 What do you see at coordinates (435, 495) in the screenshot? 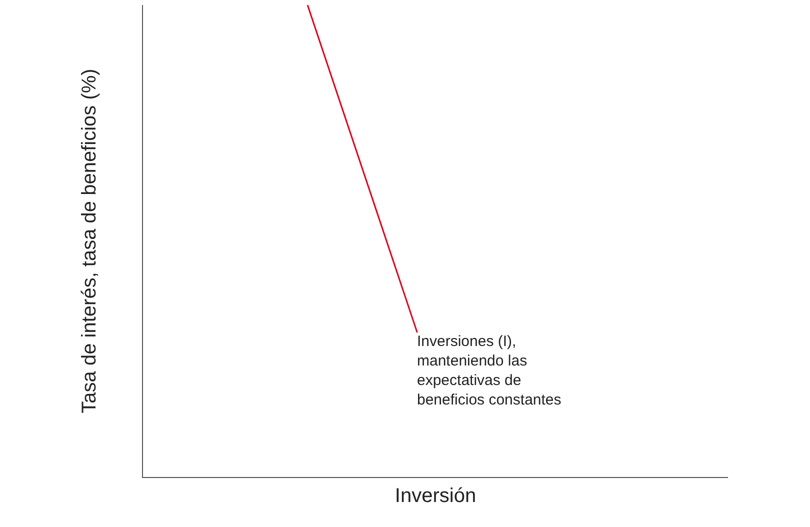
I see `x-axis-title: Inversión` at bounding box center [435, 495].